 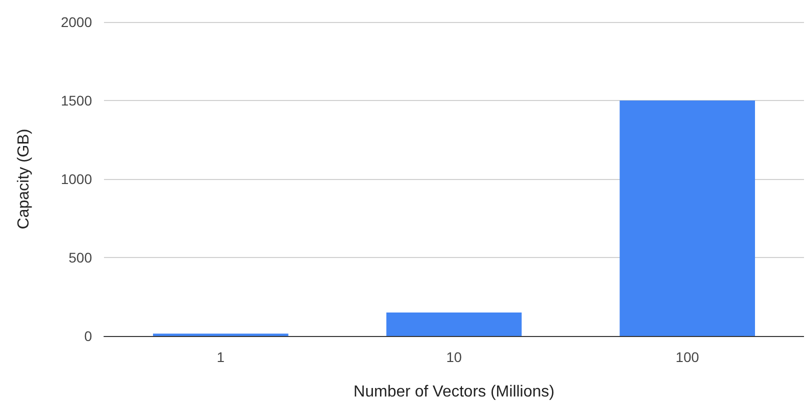 I want to click on x-tick-label: 100, so click(x=688, y=357).